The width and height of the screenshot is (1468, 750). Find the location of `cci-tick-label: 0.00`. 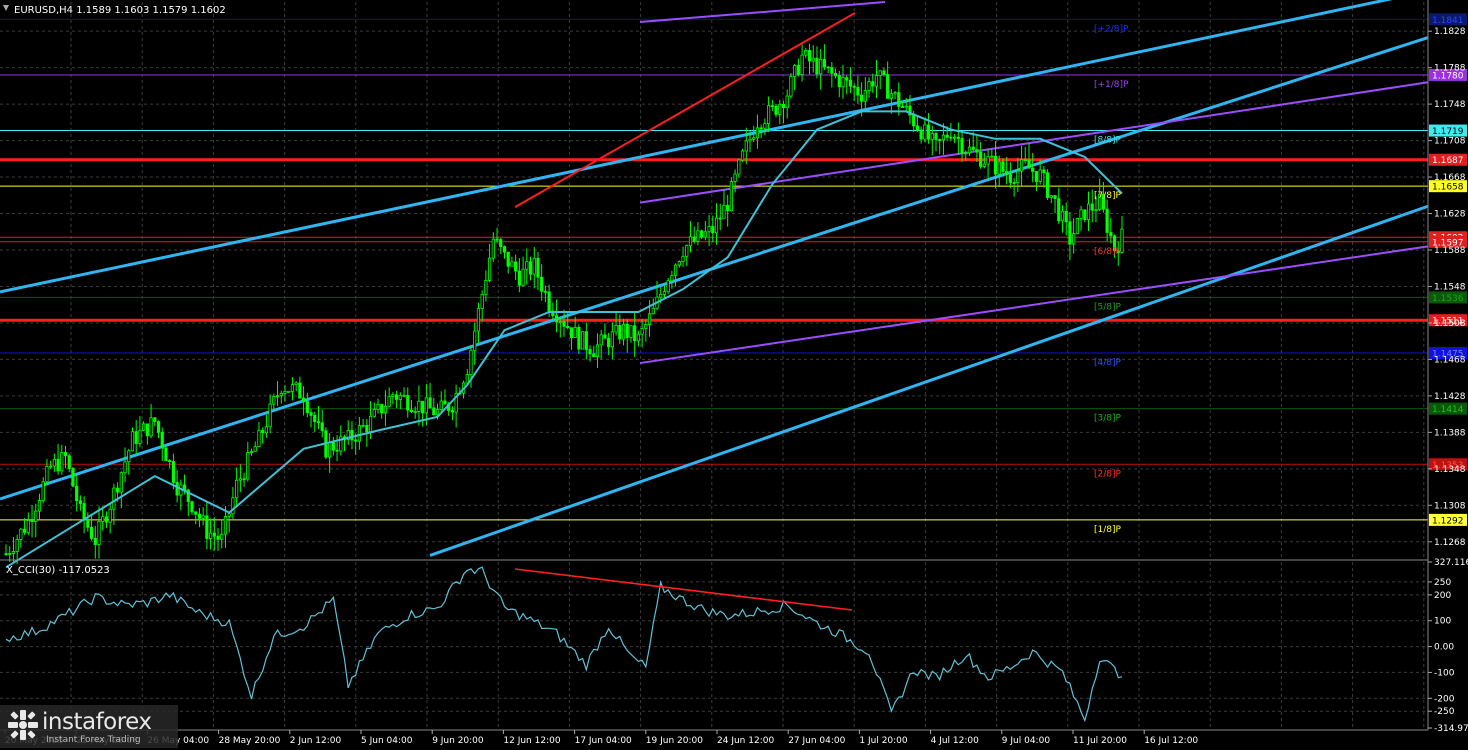

cci-tick-label: 0.00 is located at coordinates (1444, 648).